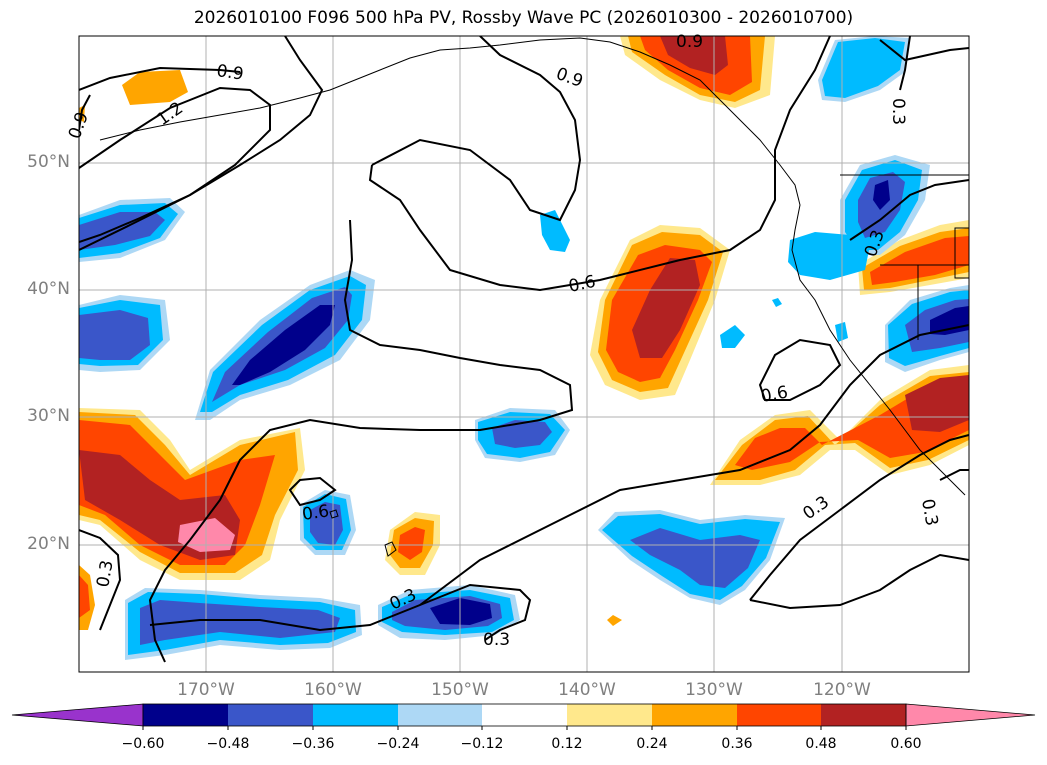  I want to click on latitude-label: 20°N, so click(48, 544).